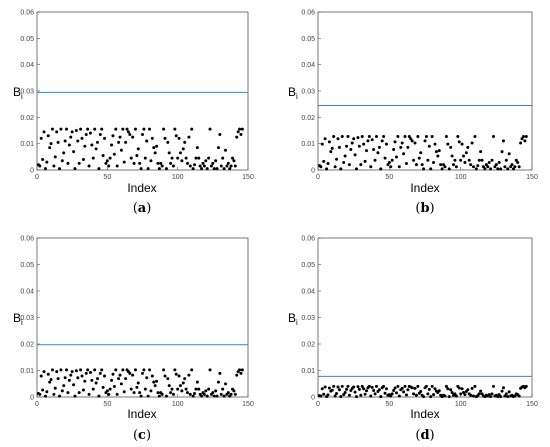 The height and width of the screenshot is (447, 550). I want to click on xtick-label: 50, so click(389, 404).